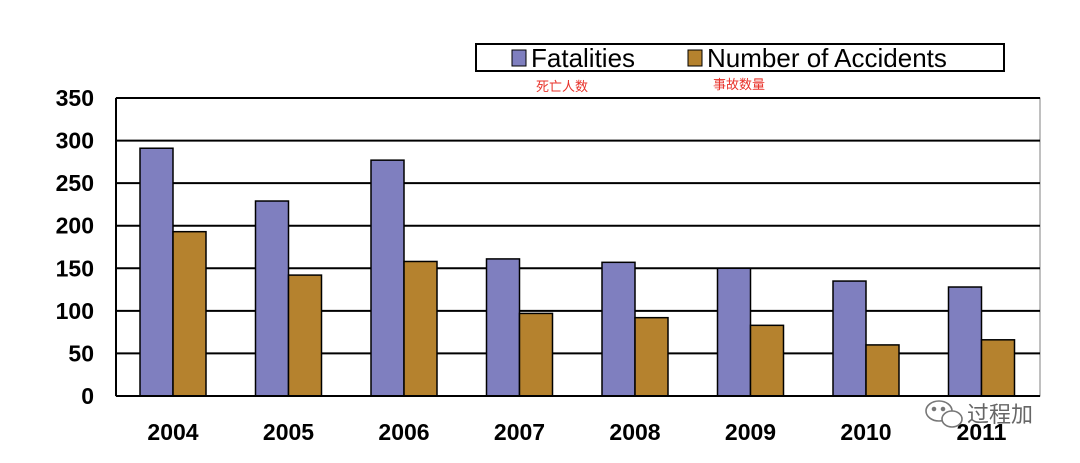 This screenshot has width=1080, height=463. What do you see at coordinates (403, 432) in the screenshot?
I see `x-tick-label: 2006` at bounding box center [403, 432].